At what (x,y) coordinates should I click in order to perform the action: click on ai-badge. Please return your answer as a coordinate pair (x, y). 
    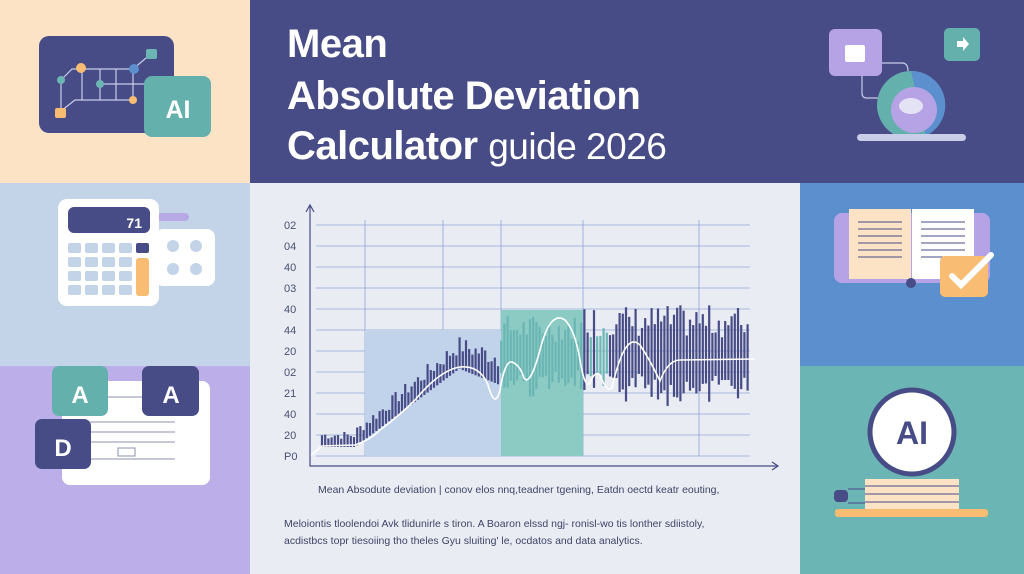
    Looking at the image, I should click on (177, 106).